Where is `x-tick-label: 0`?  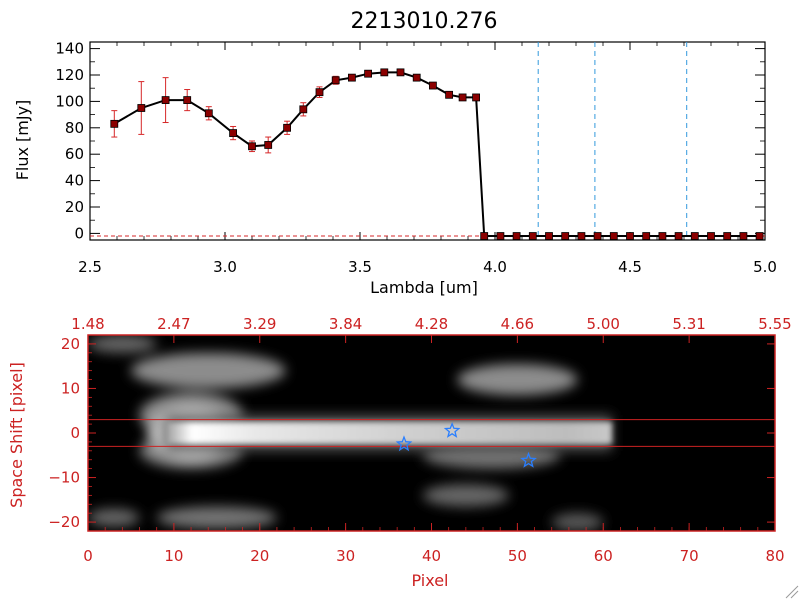 x-tick-label: 0 is located at coordinates (88, 556).